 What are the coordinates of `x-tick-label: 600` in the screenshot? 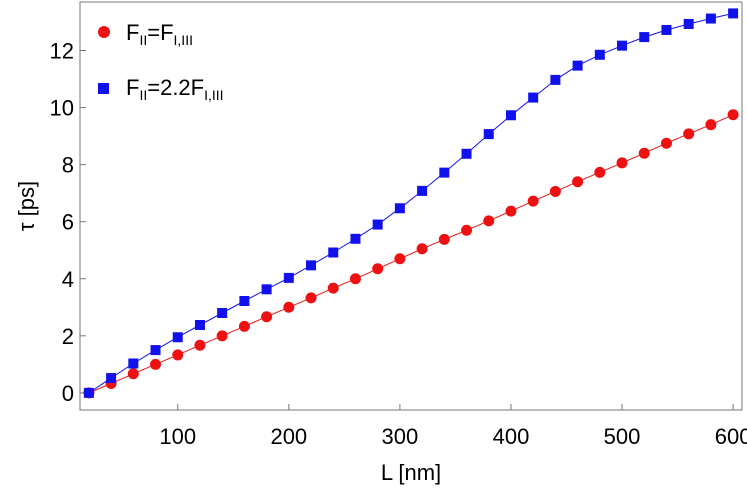 It's located at (731, 436).